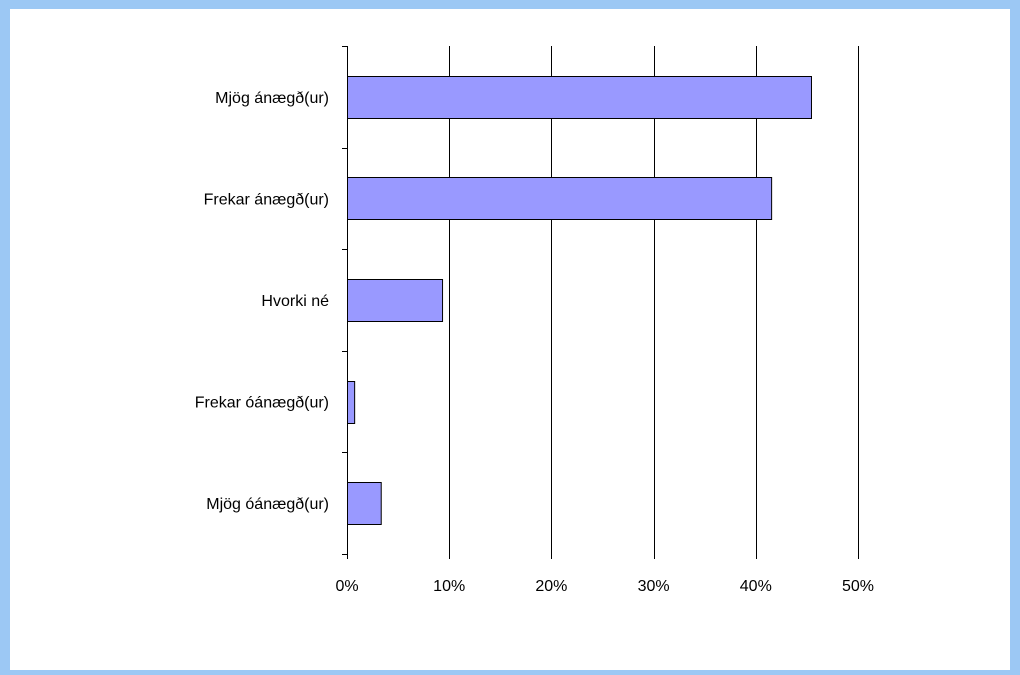 The height and width of the screenshot is (675, 1020). What do you see at coordinates (267, 504) in the screenshot?
I see `category-label-5: Mjög óánægð(ur)` at bounding box center [267, 504].